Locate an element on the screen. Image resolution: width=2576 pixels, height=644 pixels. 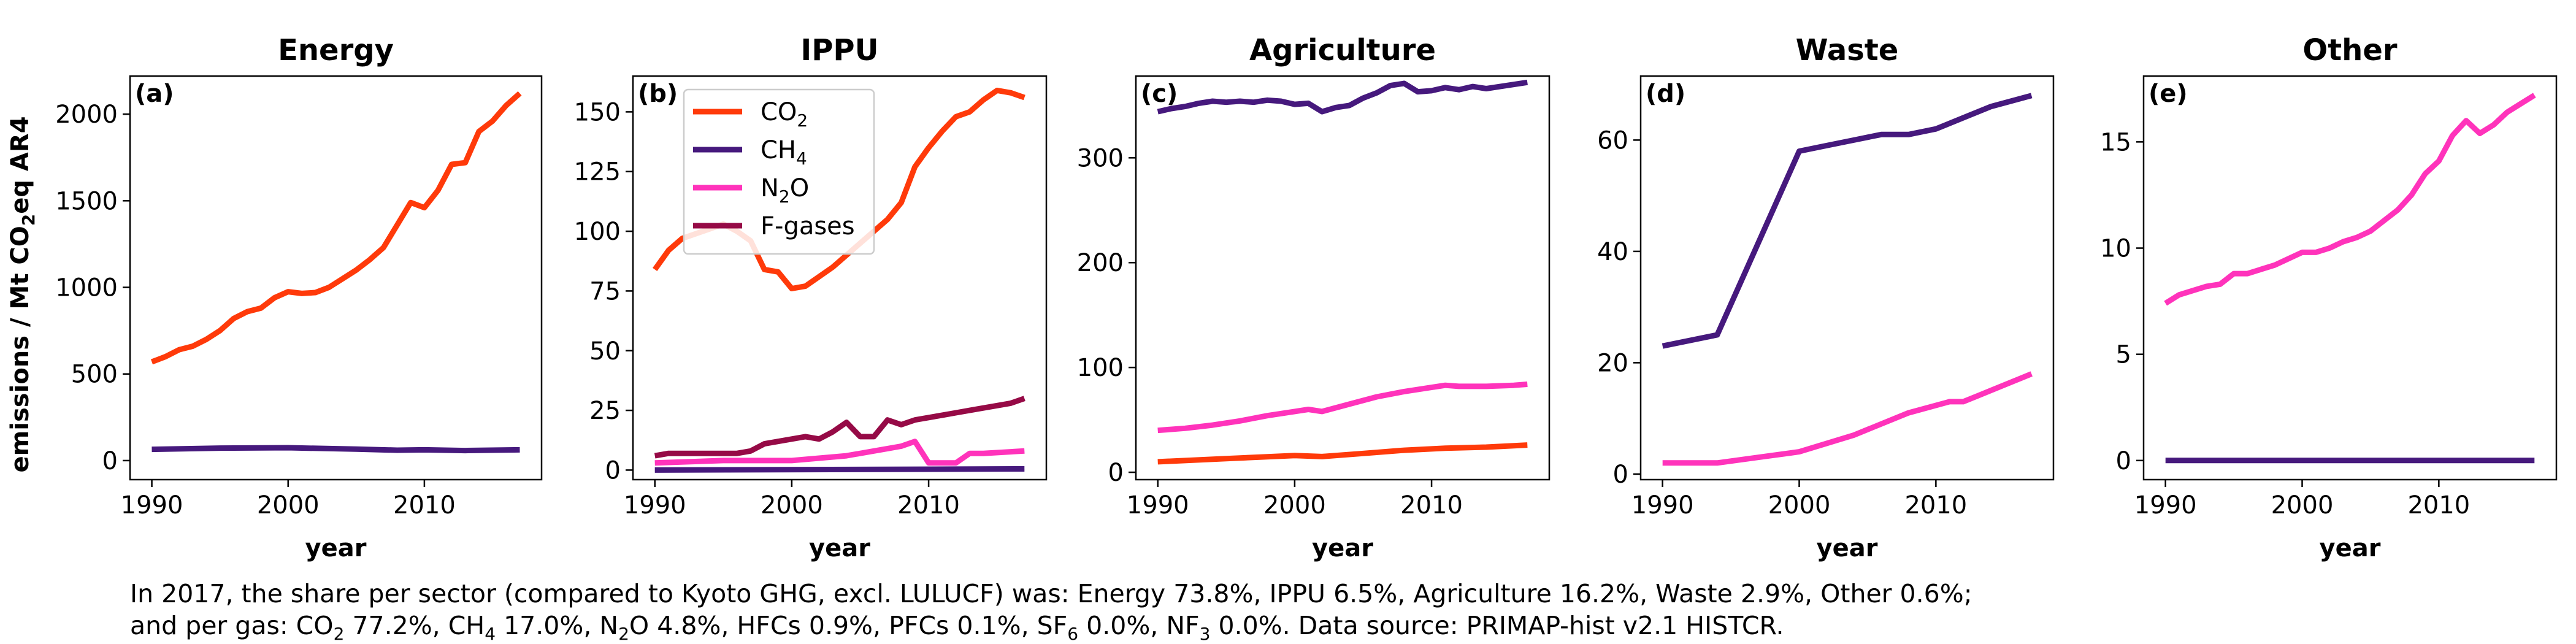
axes-frame-other is located at coordinates (2350, 278).